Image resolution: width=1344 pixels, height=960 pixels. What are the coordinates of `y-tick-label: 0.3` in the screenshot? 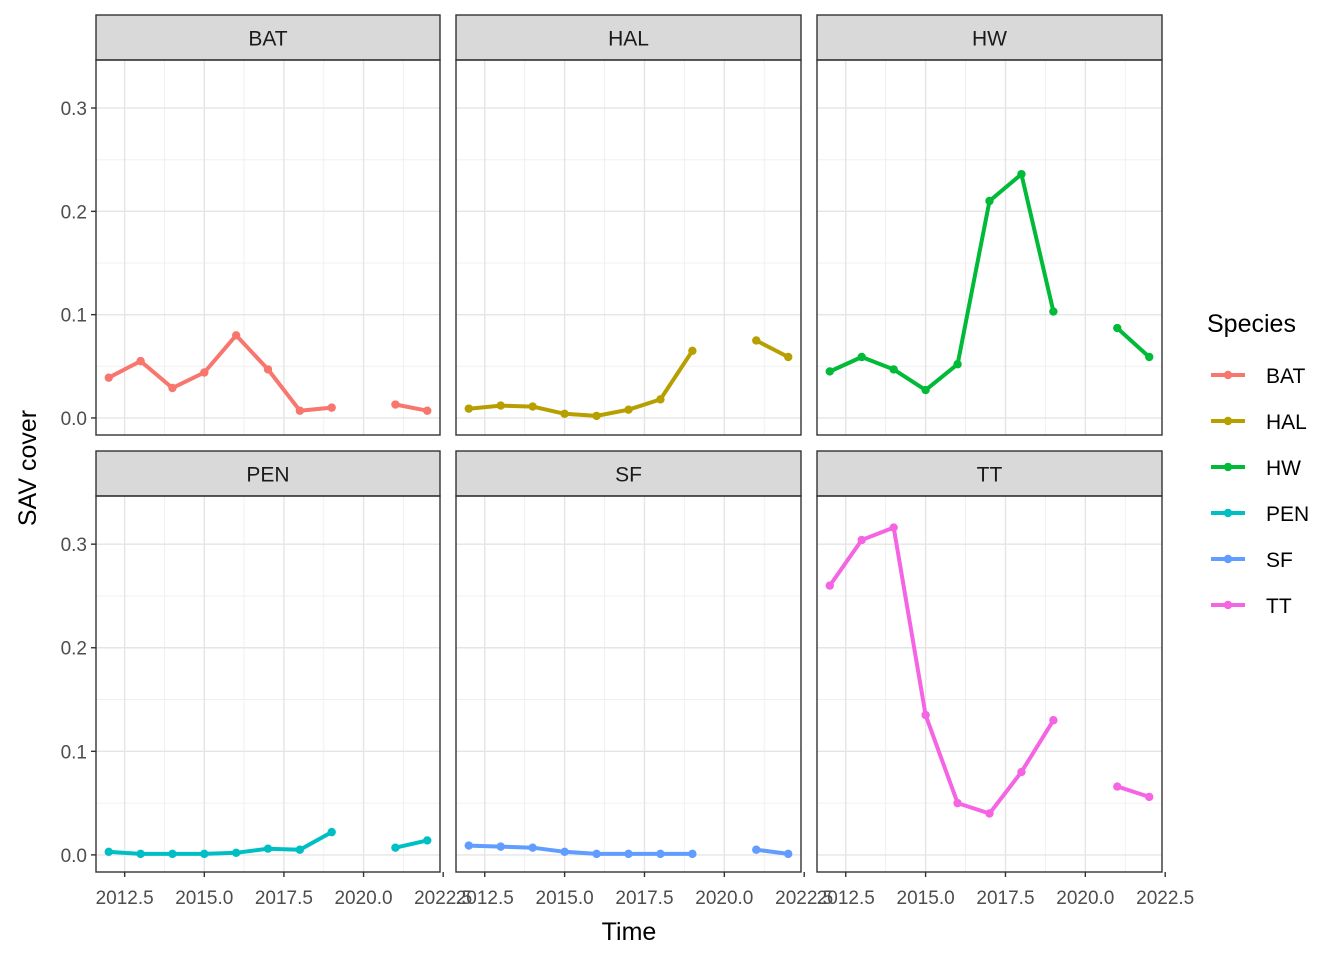 It's located at (74, 545).